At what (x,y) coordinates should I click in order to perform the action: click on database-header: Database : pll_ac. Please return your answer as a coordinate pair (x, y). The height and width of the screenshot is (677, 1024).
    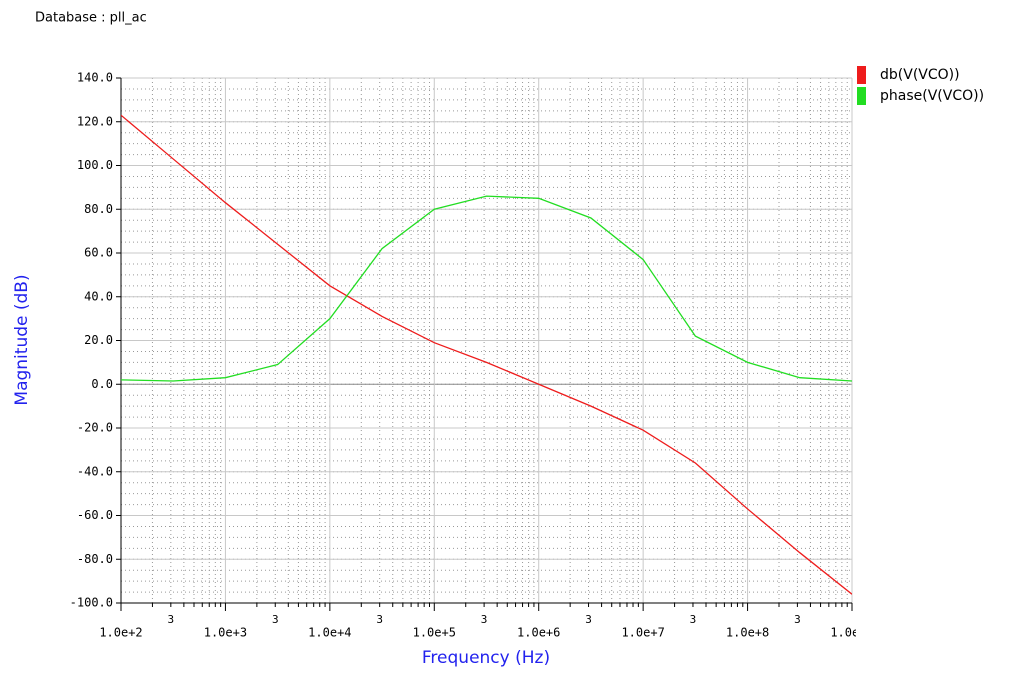
    Looking at the image, I should click on (91, 18).